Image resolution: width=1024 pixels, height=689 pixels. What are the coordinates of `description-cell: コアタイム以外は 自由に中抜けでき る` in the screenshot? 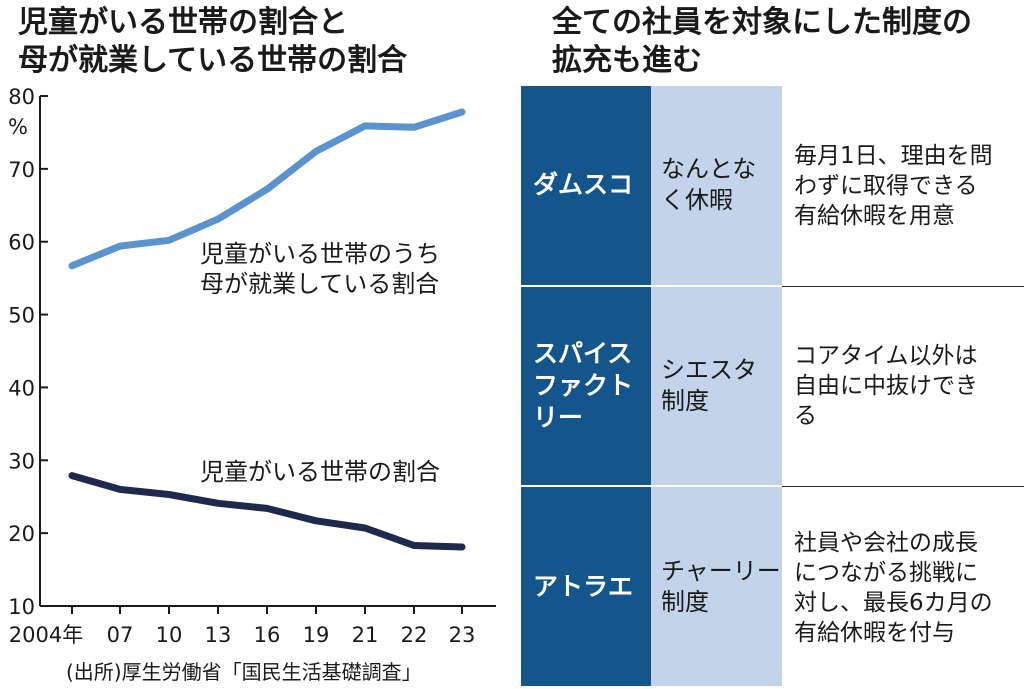 It's located at (903, 387).